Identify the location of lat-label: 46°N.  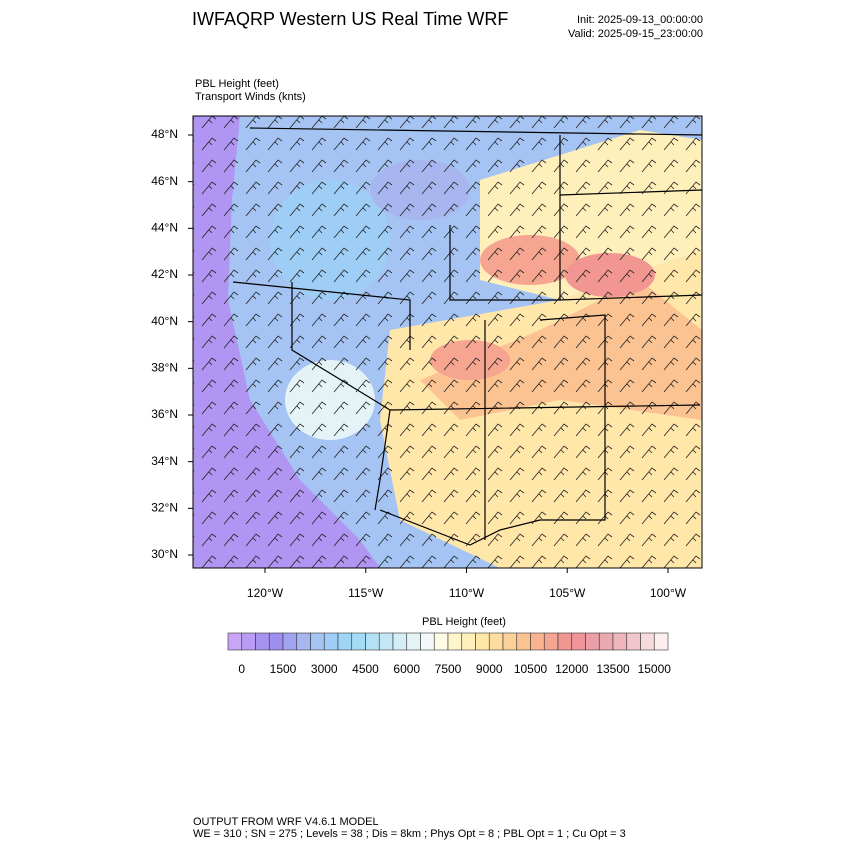
(164, 181).